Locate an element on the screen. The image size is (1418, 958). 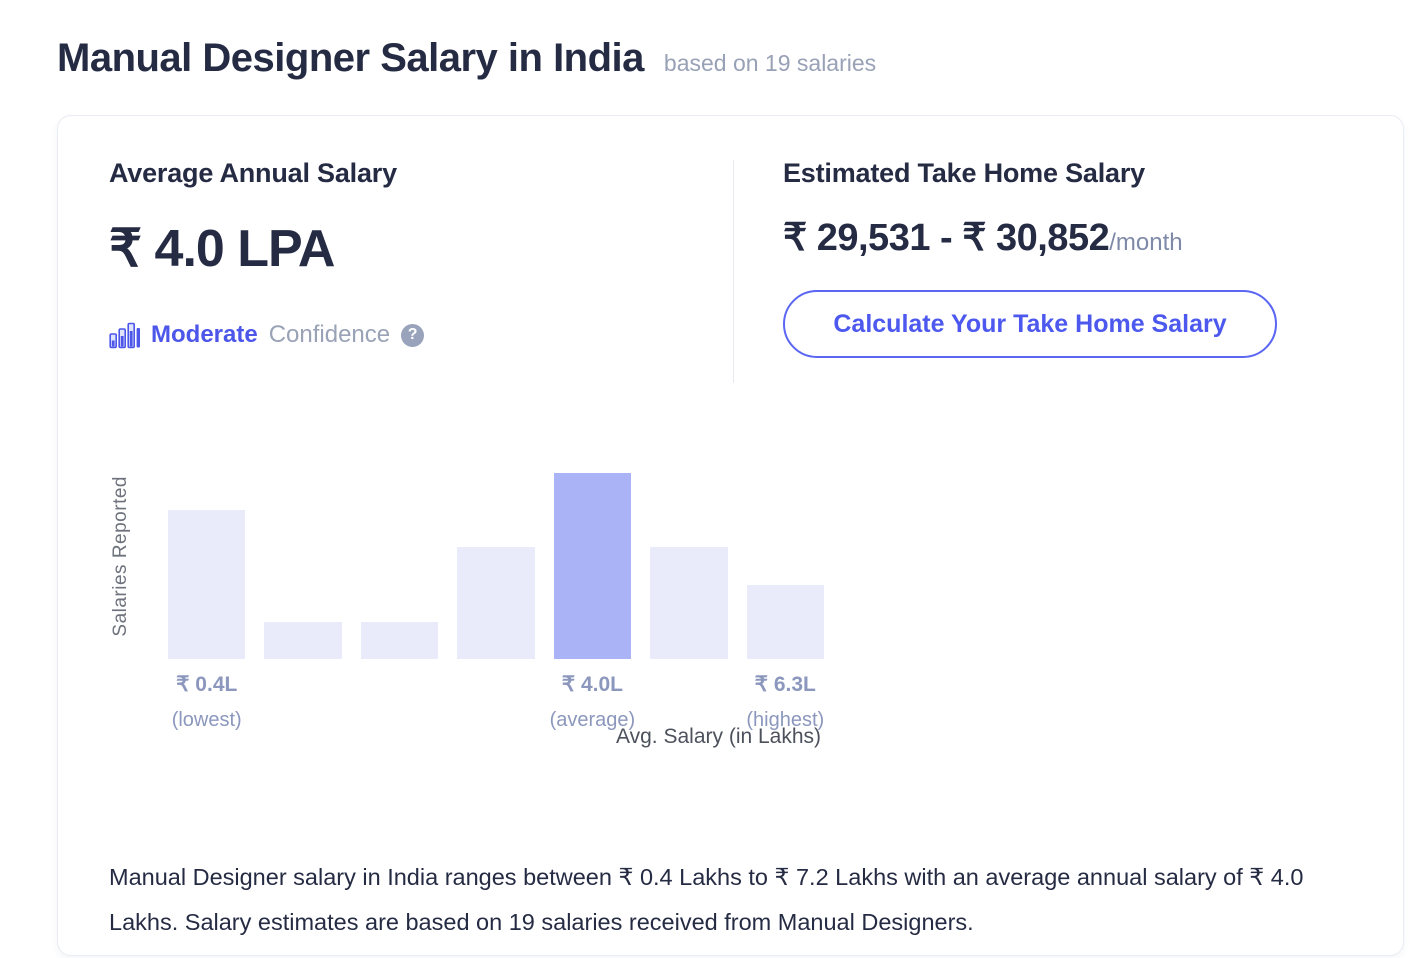
x-tick-value: ₹ 0.4L is located at coordinates (207, 684).